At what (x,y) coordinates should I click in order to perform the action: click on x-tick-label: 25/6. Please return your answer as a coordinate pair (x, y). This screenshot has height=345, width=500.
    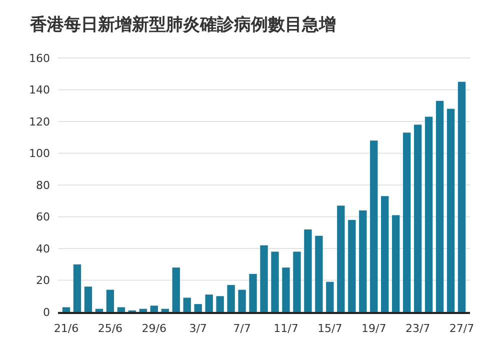
    Looking at the image, I should click on (110, 328).